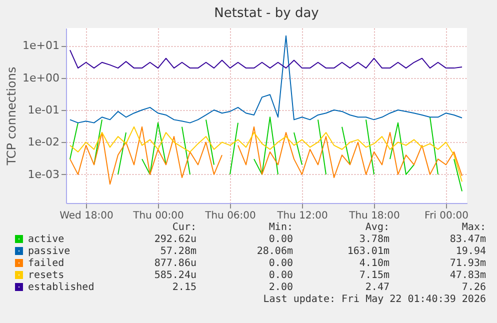  What do you see at coordinates (174, 276) in the screenshot?
I see `text: 585.24u` at bounding box center [174, 276].